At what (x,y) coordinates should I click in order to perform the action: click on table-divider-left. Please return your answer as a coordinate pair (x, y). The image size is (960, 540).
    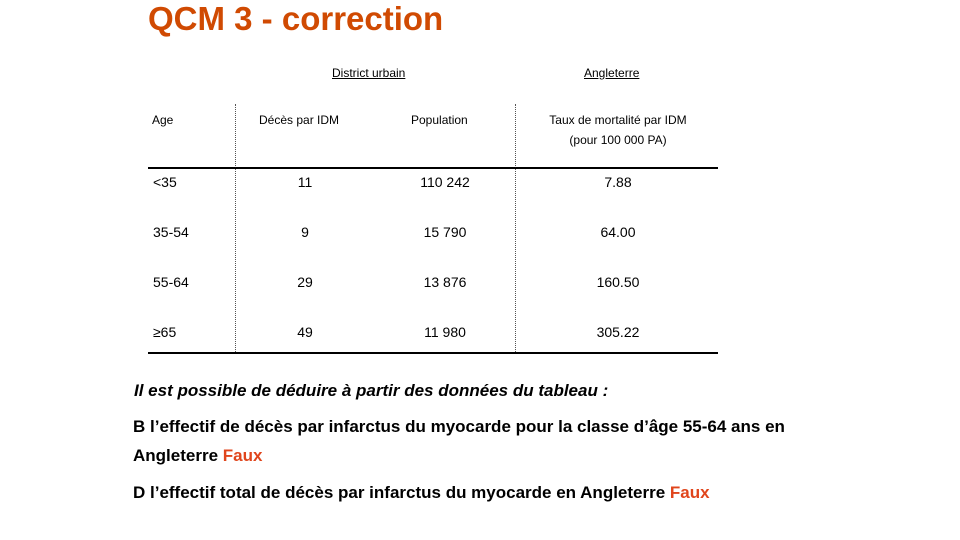
    Looking at the image, I should click on (235, 228).